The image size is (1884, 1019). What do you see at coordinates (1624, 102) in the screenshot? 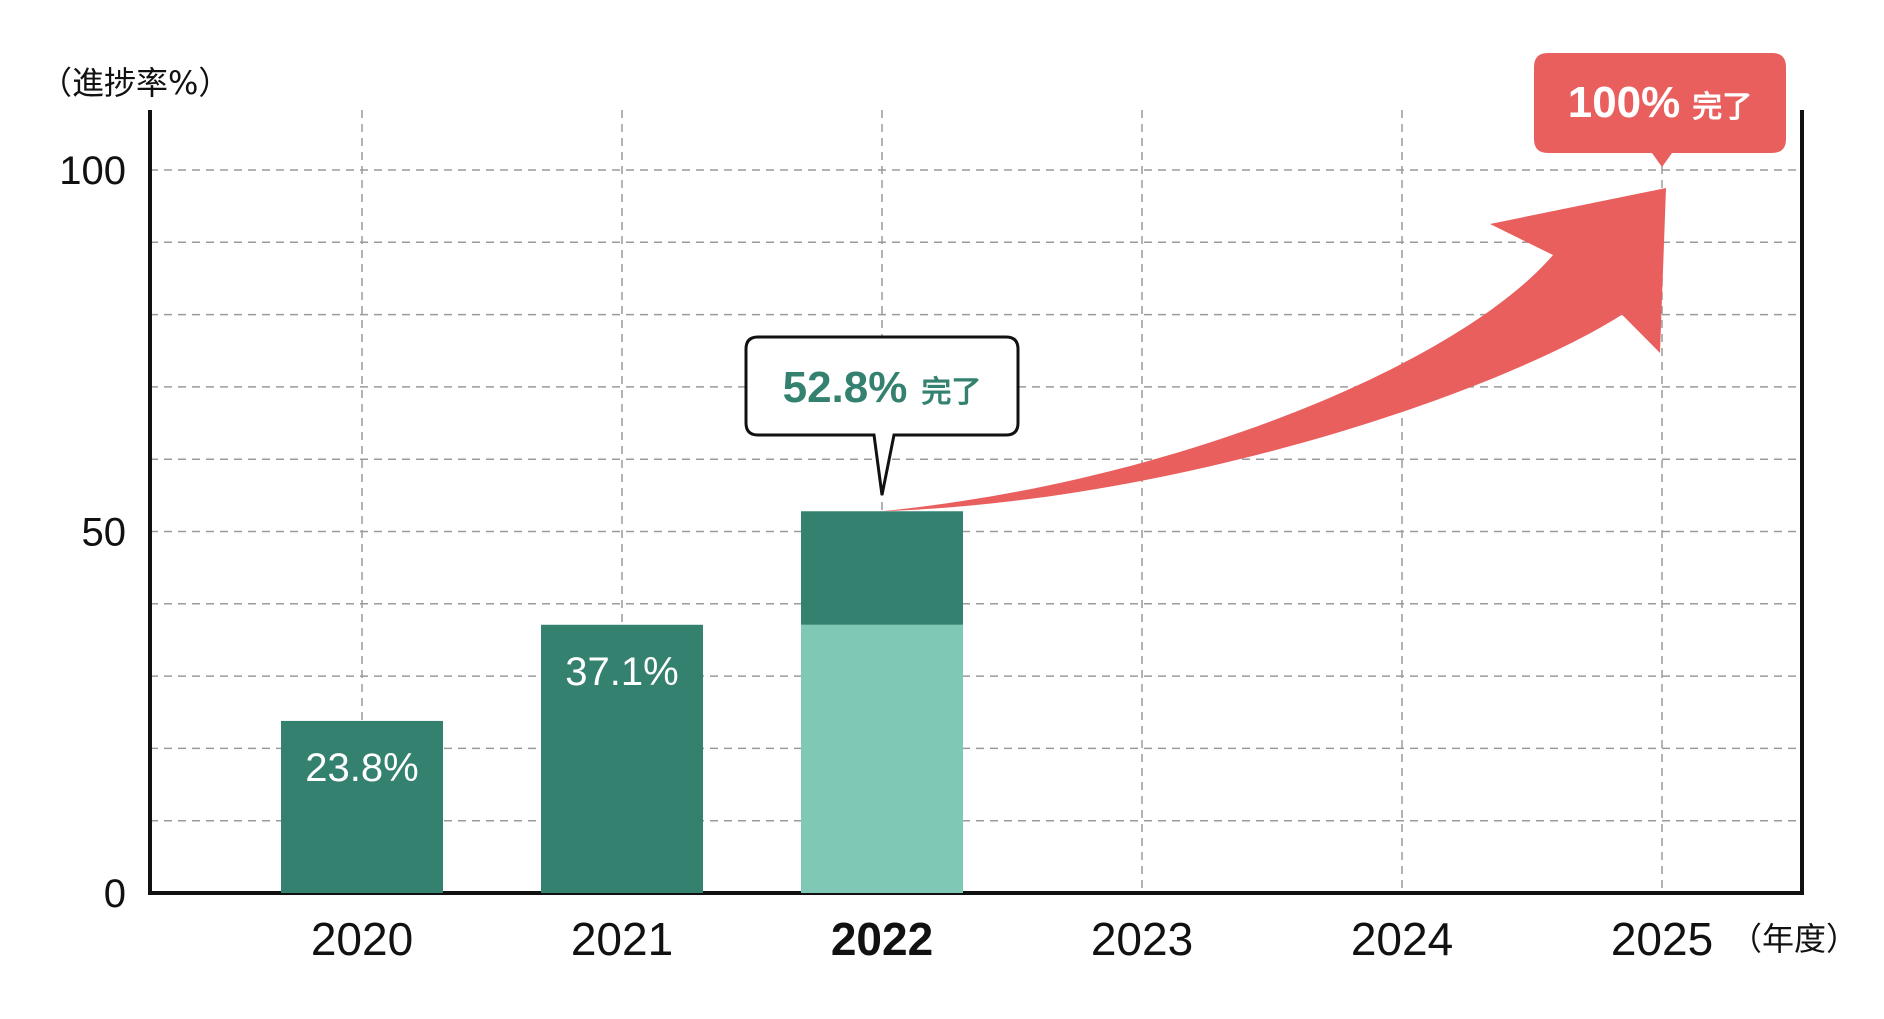
I see `callout-value: 100%` at bounding box center [1624, 102].